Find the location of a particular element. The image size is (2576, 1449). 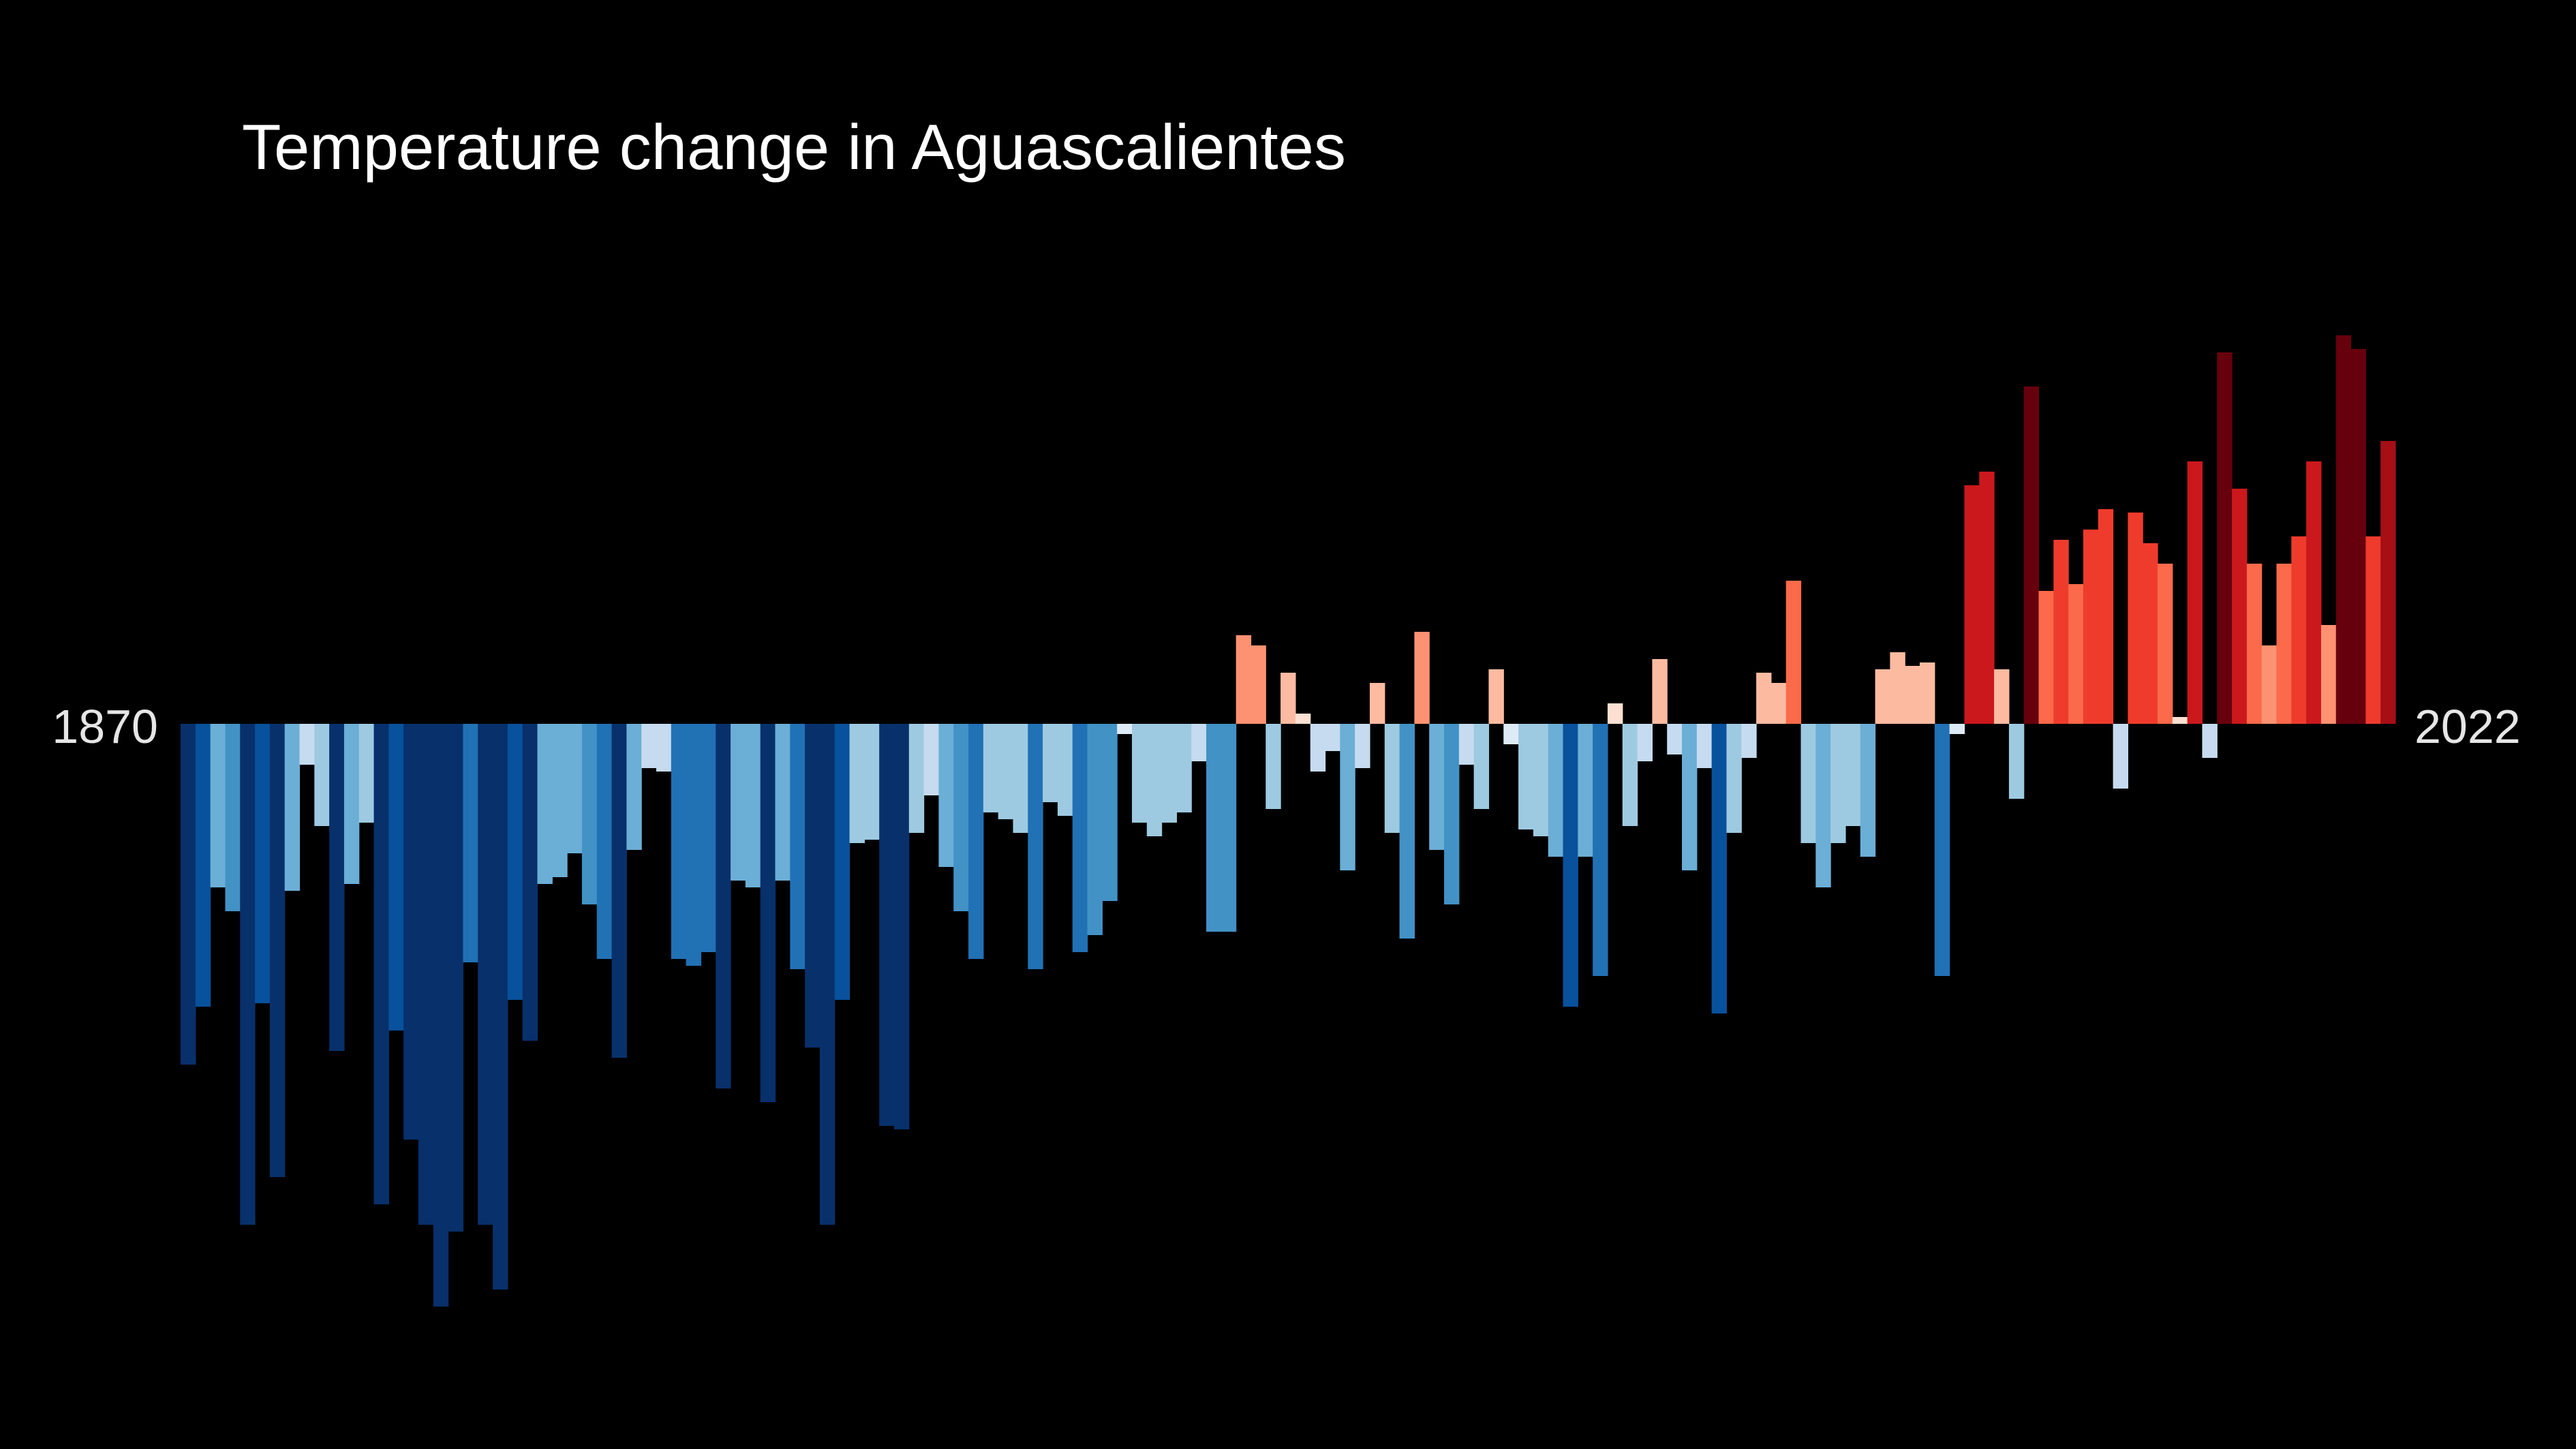

bar-2000 is located at coordinates (2120, 757).